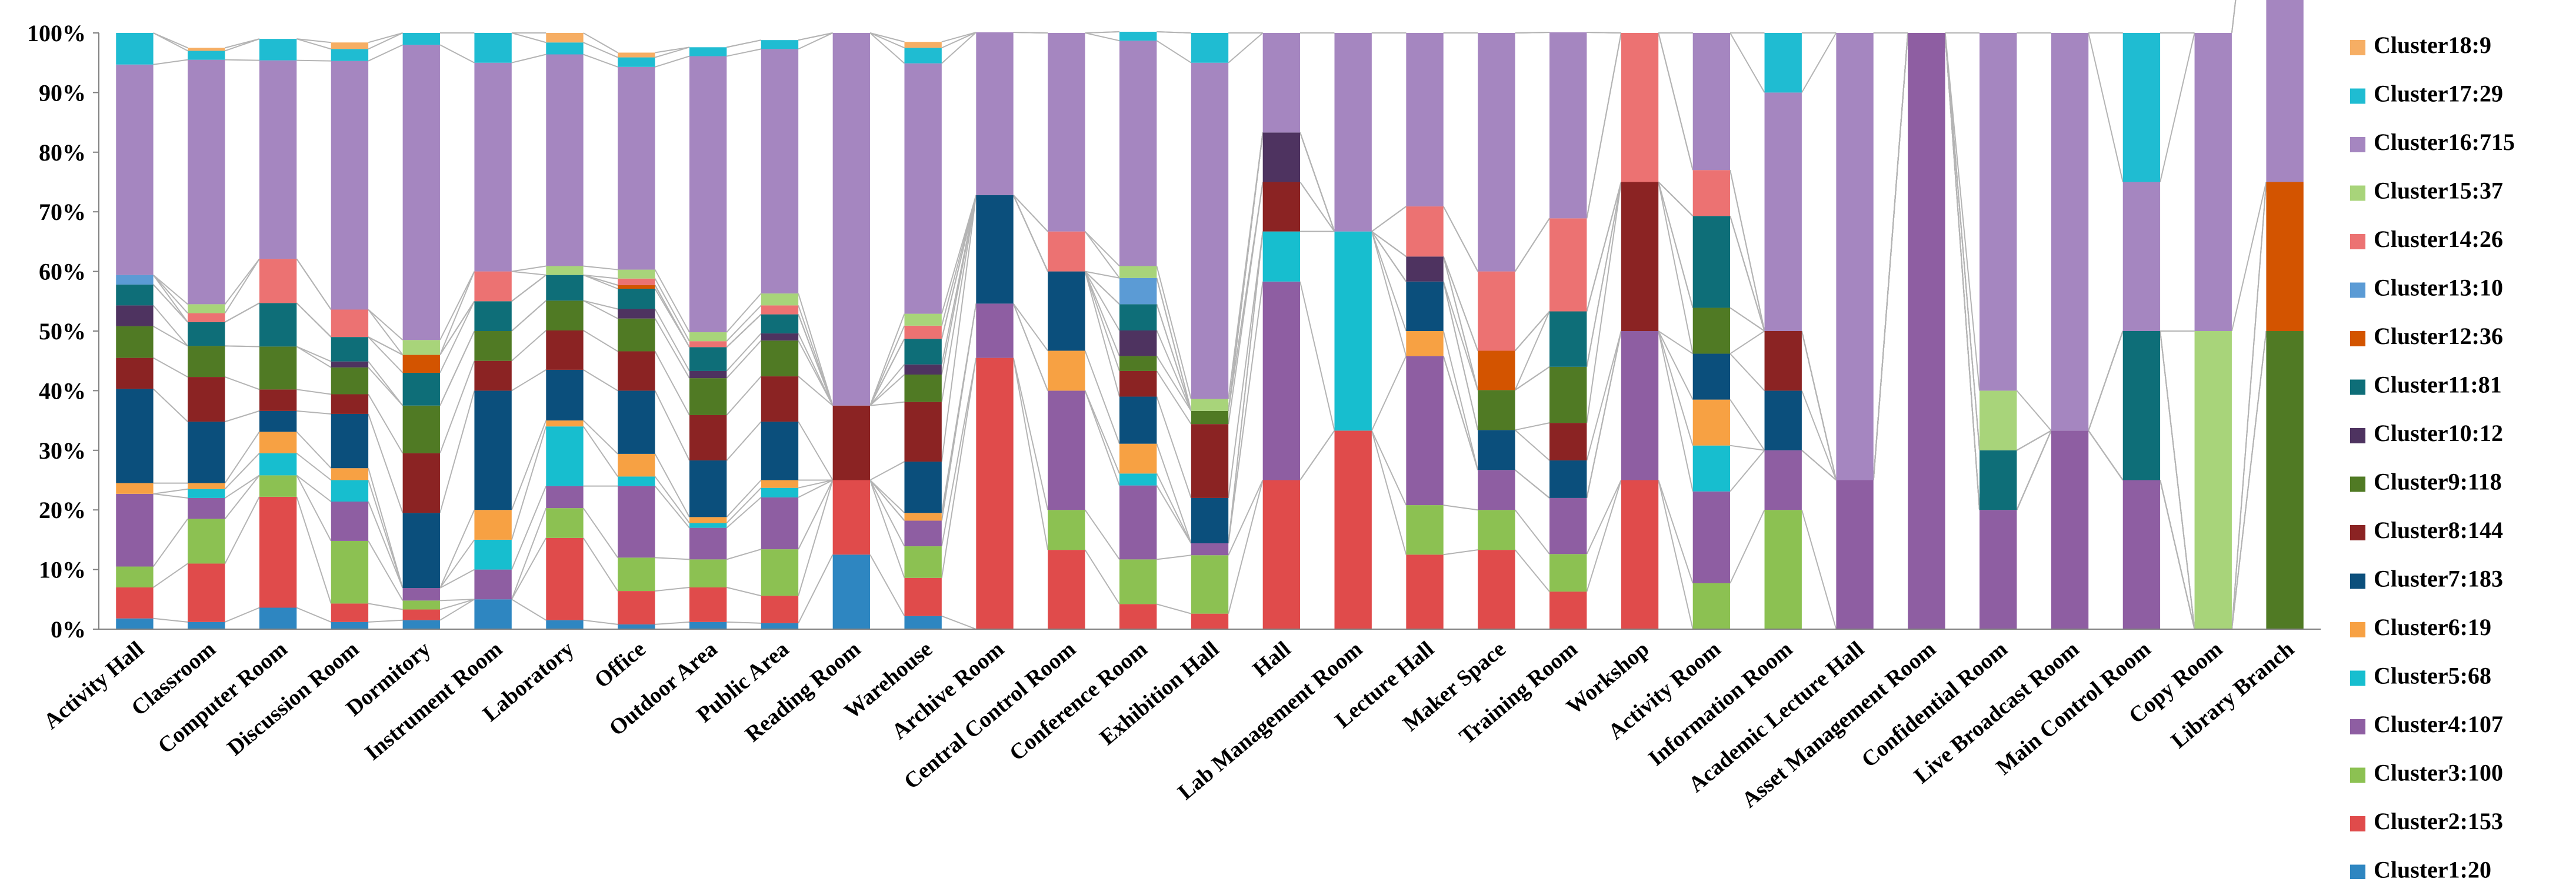 Image resolution: width=2576 pixels, height=882 pixels. What do you see at coordinates (565, 315) in the screenshot?
I see `bar-segment-cluster9` at bounding box center [565, 315].